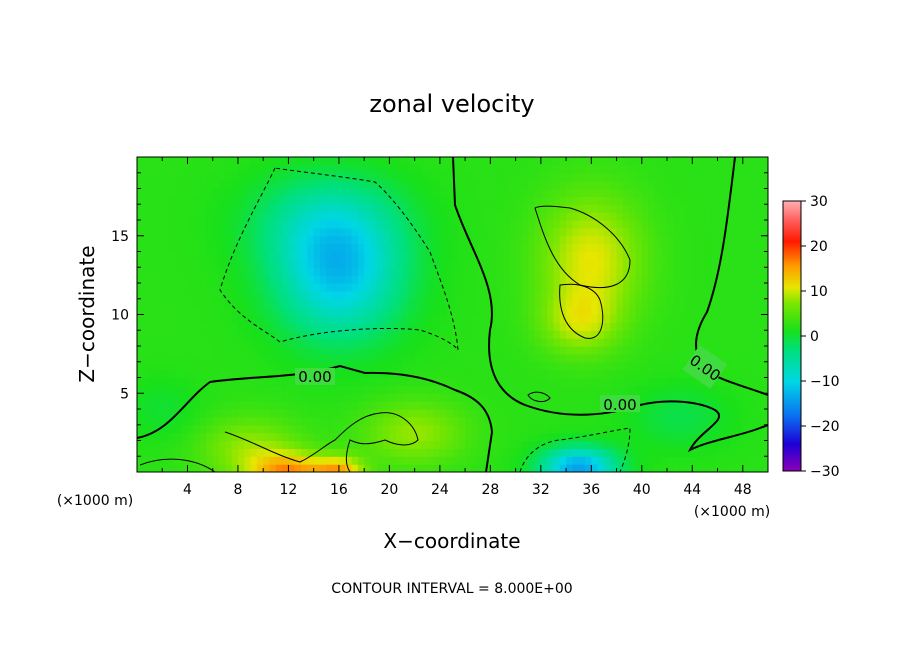 The image size is (904, 654). I want to click on x-tick-label: 12, so click(289, 490).